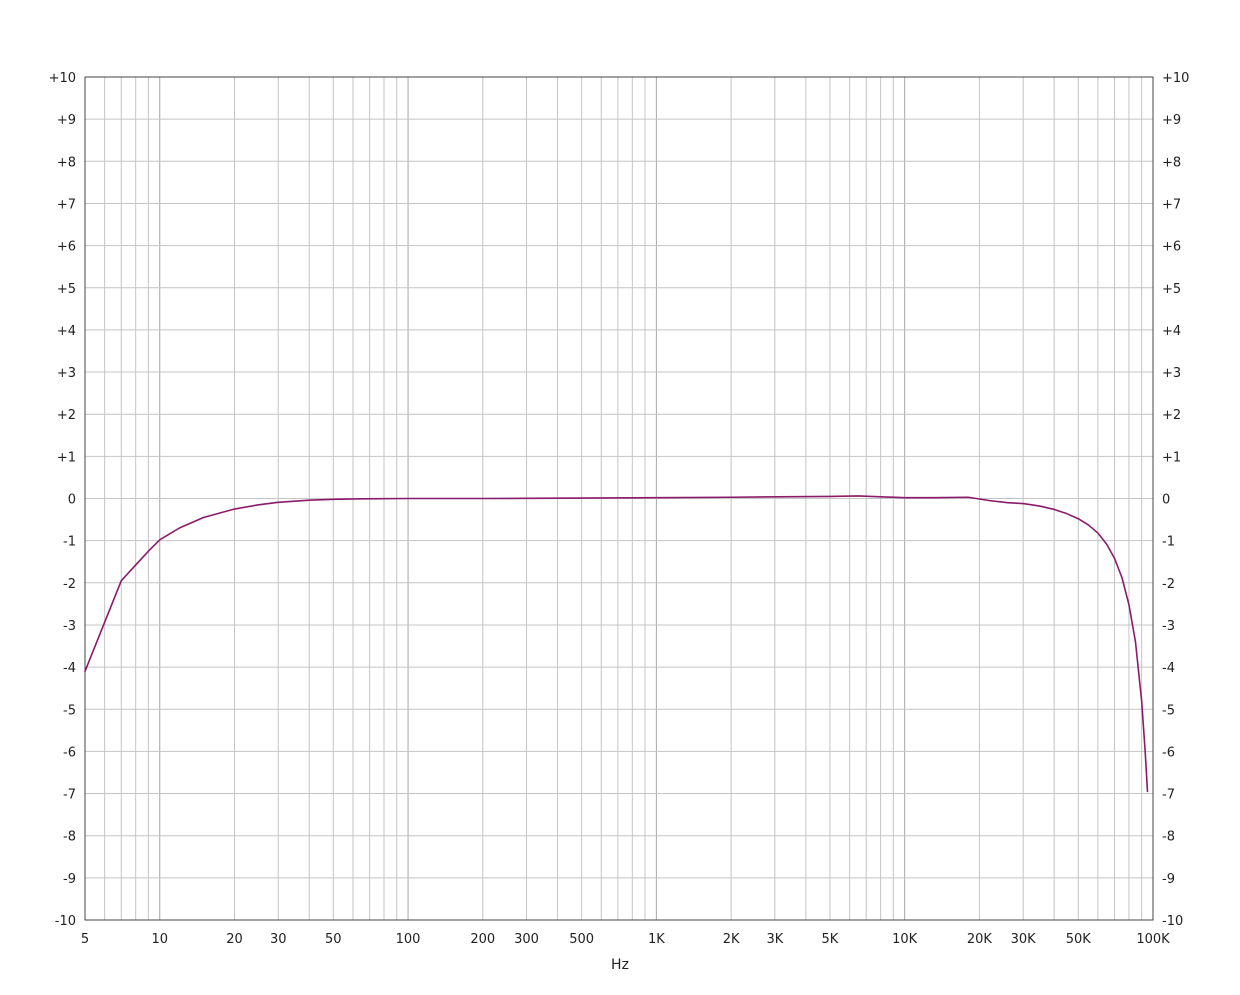 This screenshot has width=1240, height=995. I want to click on y-tick-label-right: -9, so click(1168, 879).